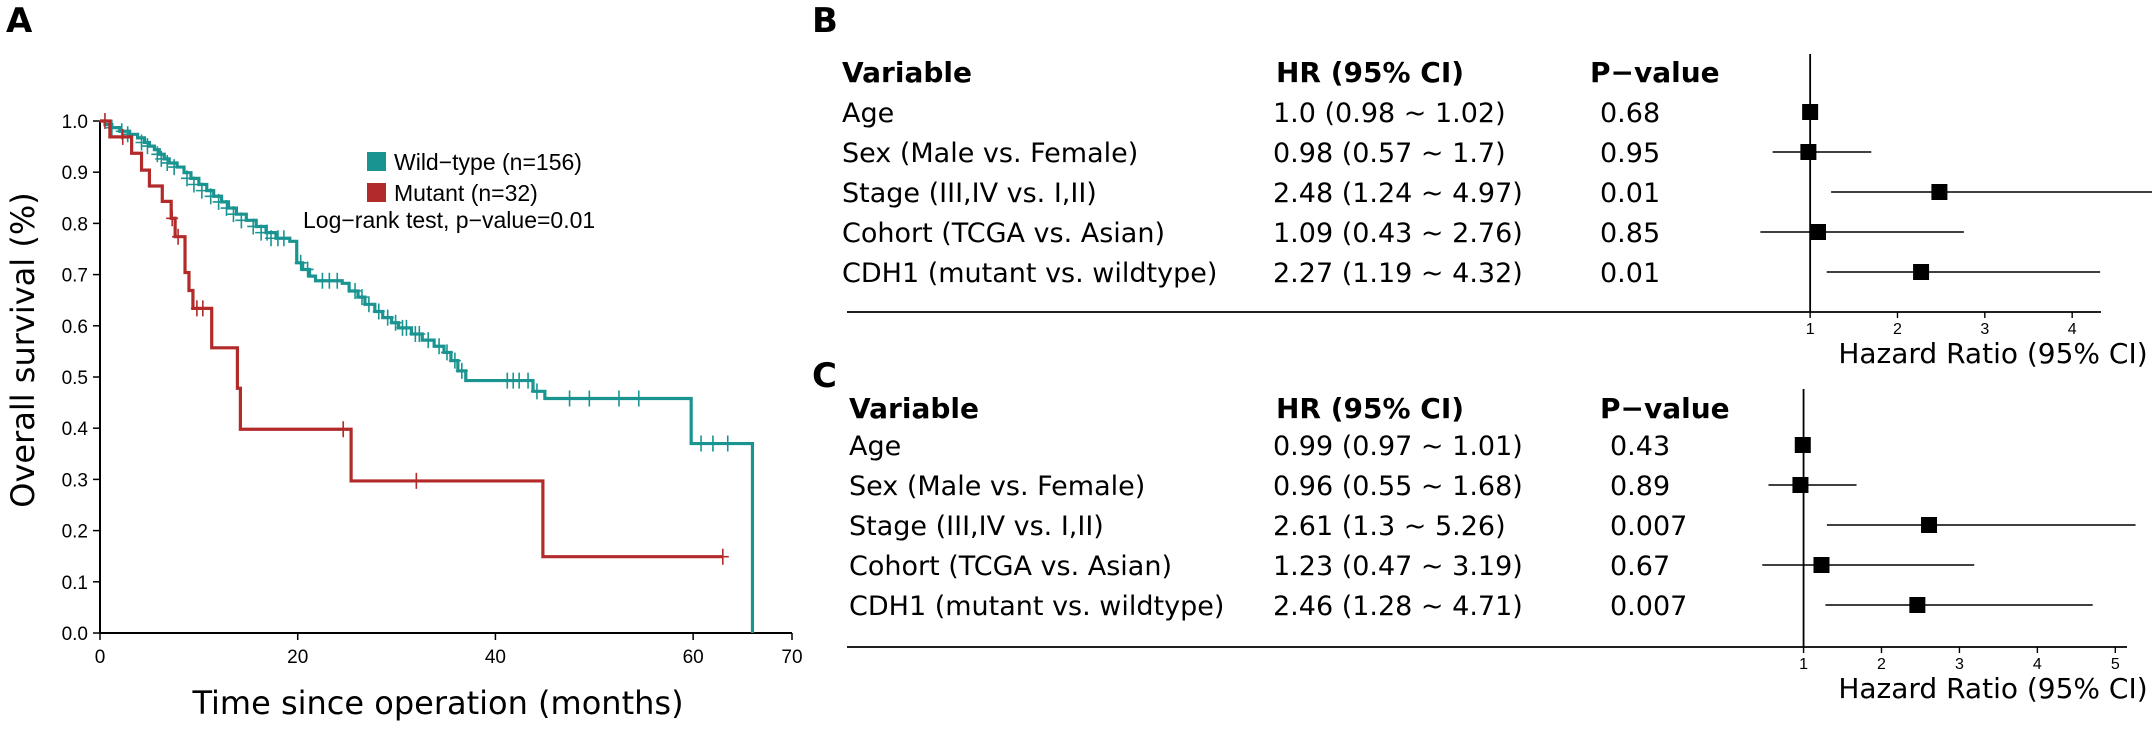 This screenshot has height=730, width=2152. Describe the element at coordinates (75, 583) in the screenshot. I see `km-y-tick-label: 0.1` at that location.